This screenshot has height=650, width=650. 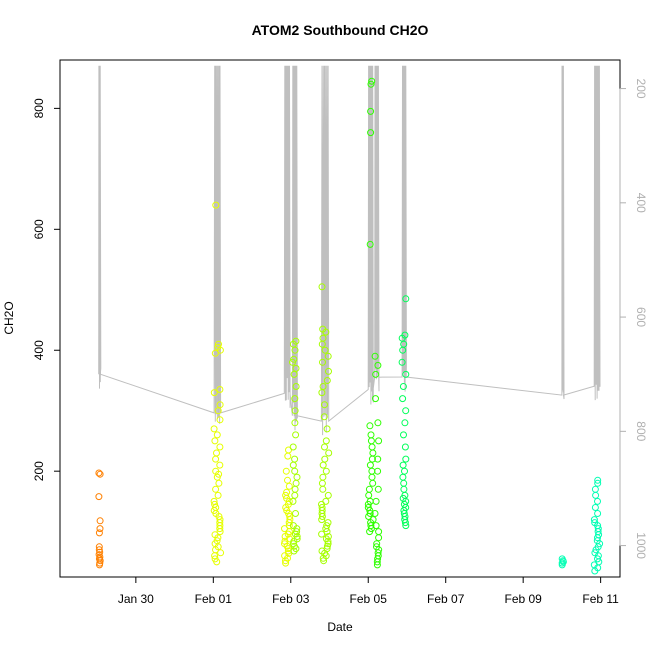 I want to click on y-tick-label: 600, so click(x=39, y=229).